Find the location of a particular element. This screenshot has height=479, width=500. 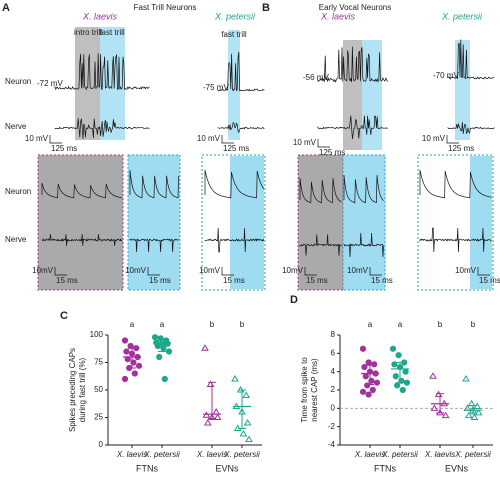

y-tick-label: -4 is located at coordinates (332, 444).